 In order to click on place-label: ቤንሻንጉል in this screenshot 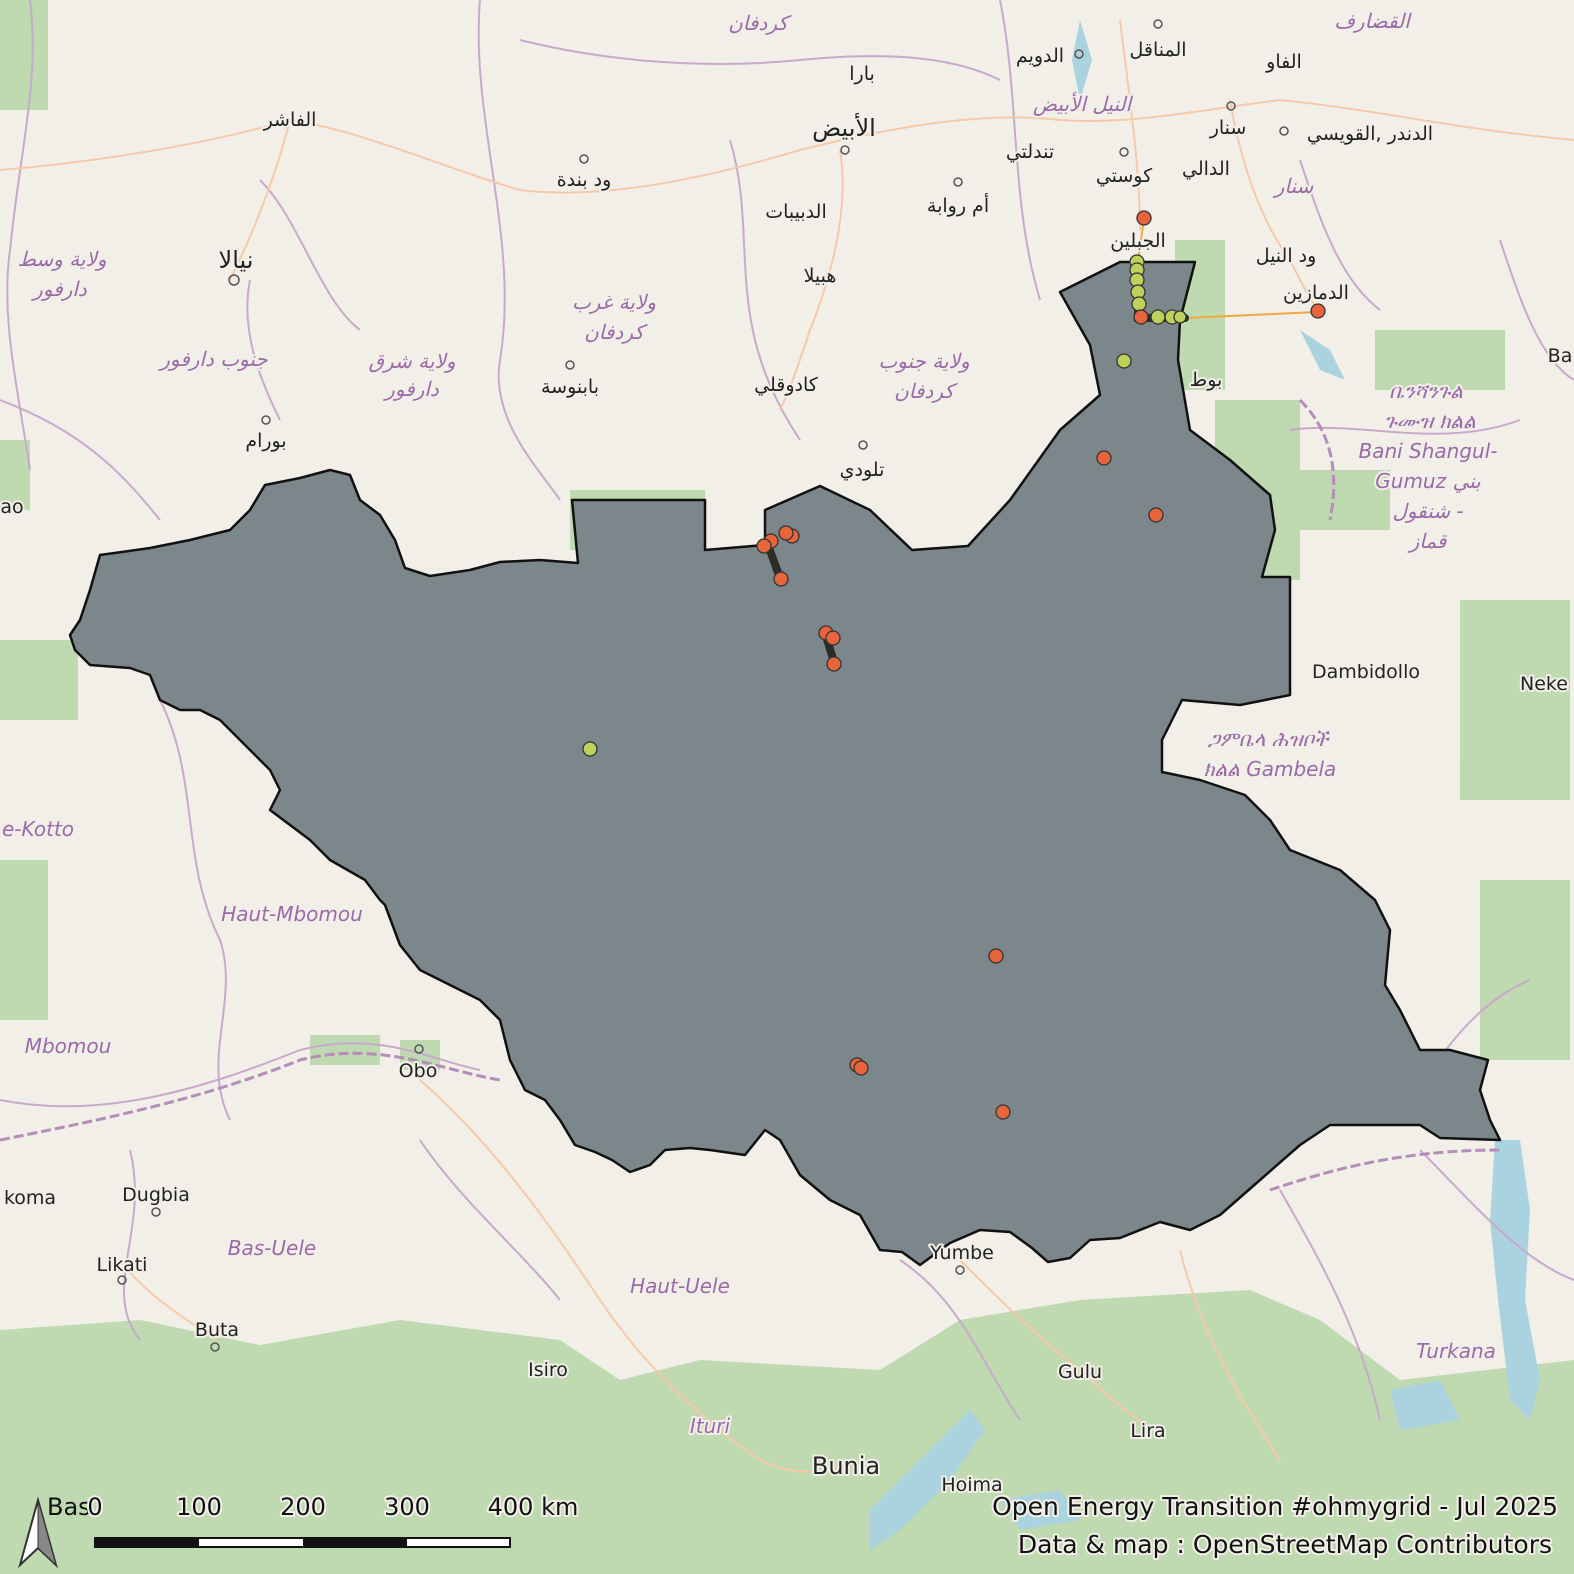, I will do `click(1426, 391)`.